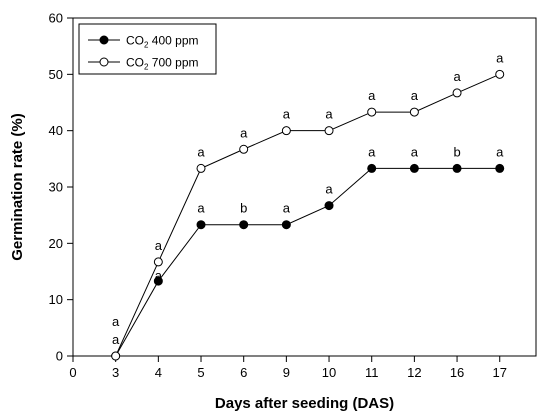 Image resolution: width=550 pixels, height=419 pixels. Describe the element at coordinates (59, 356) in the screenshot. I see `y-tick-label: 0` at that location.